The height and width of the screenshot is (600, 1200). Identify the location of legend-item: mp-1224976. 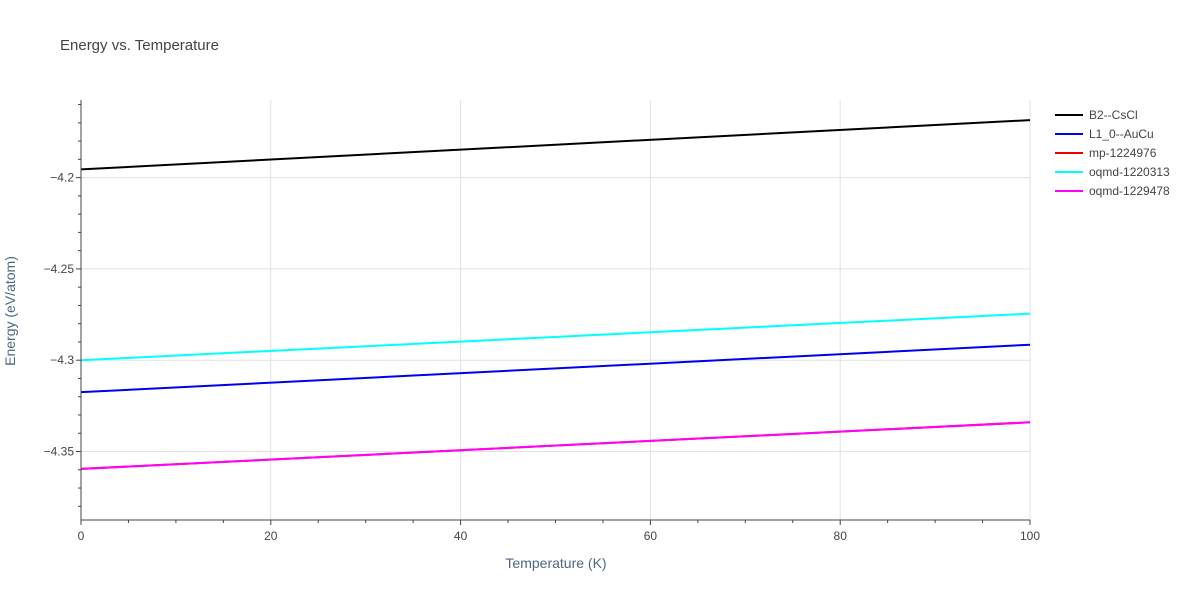
(1106, 153).